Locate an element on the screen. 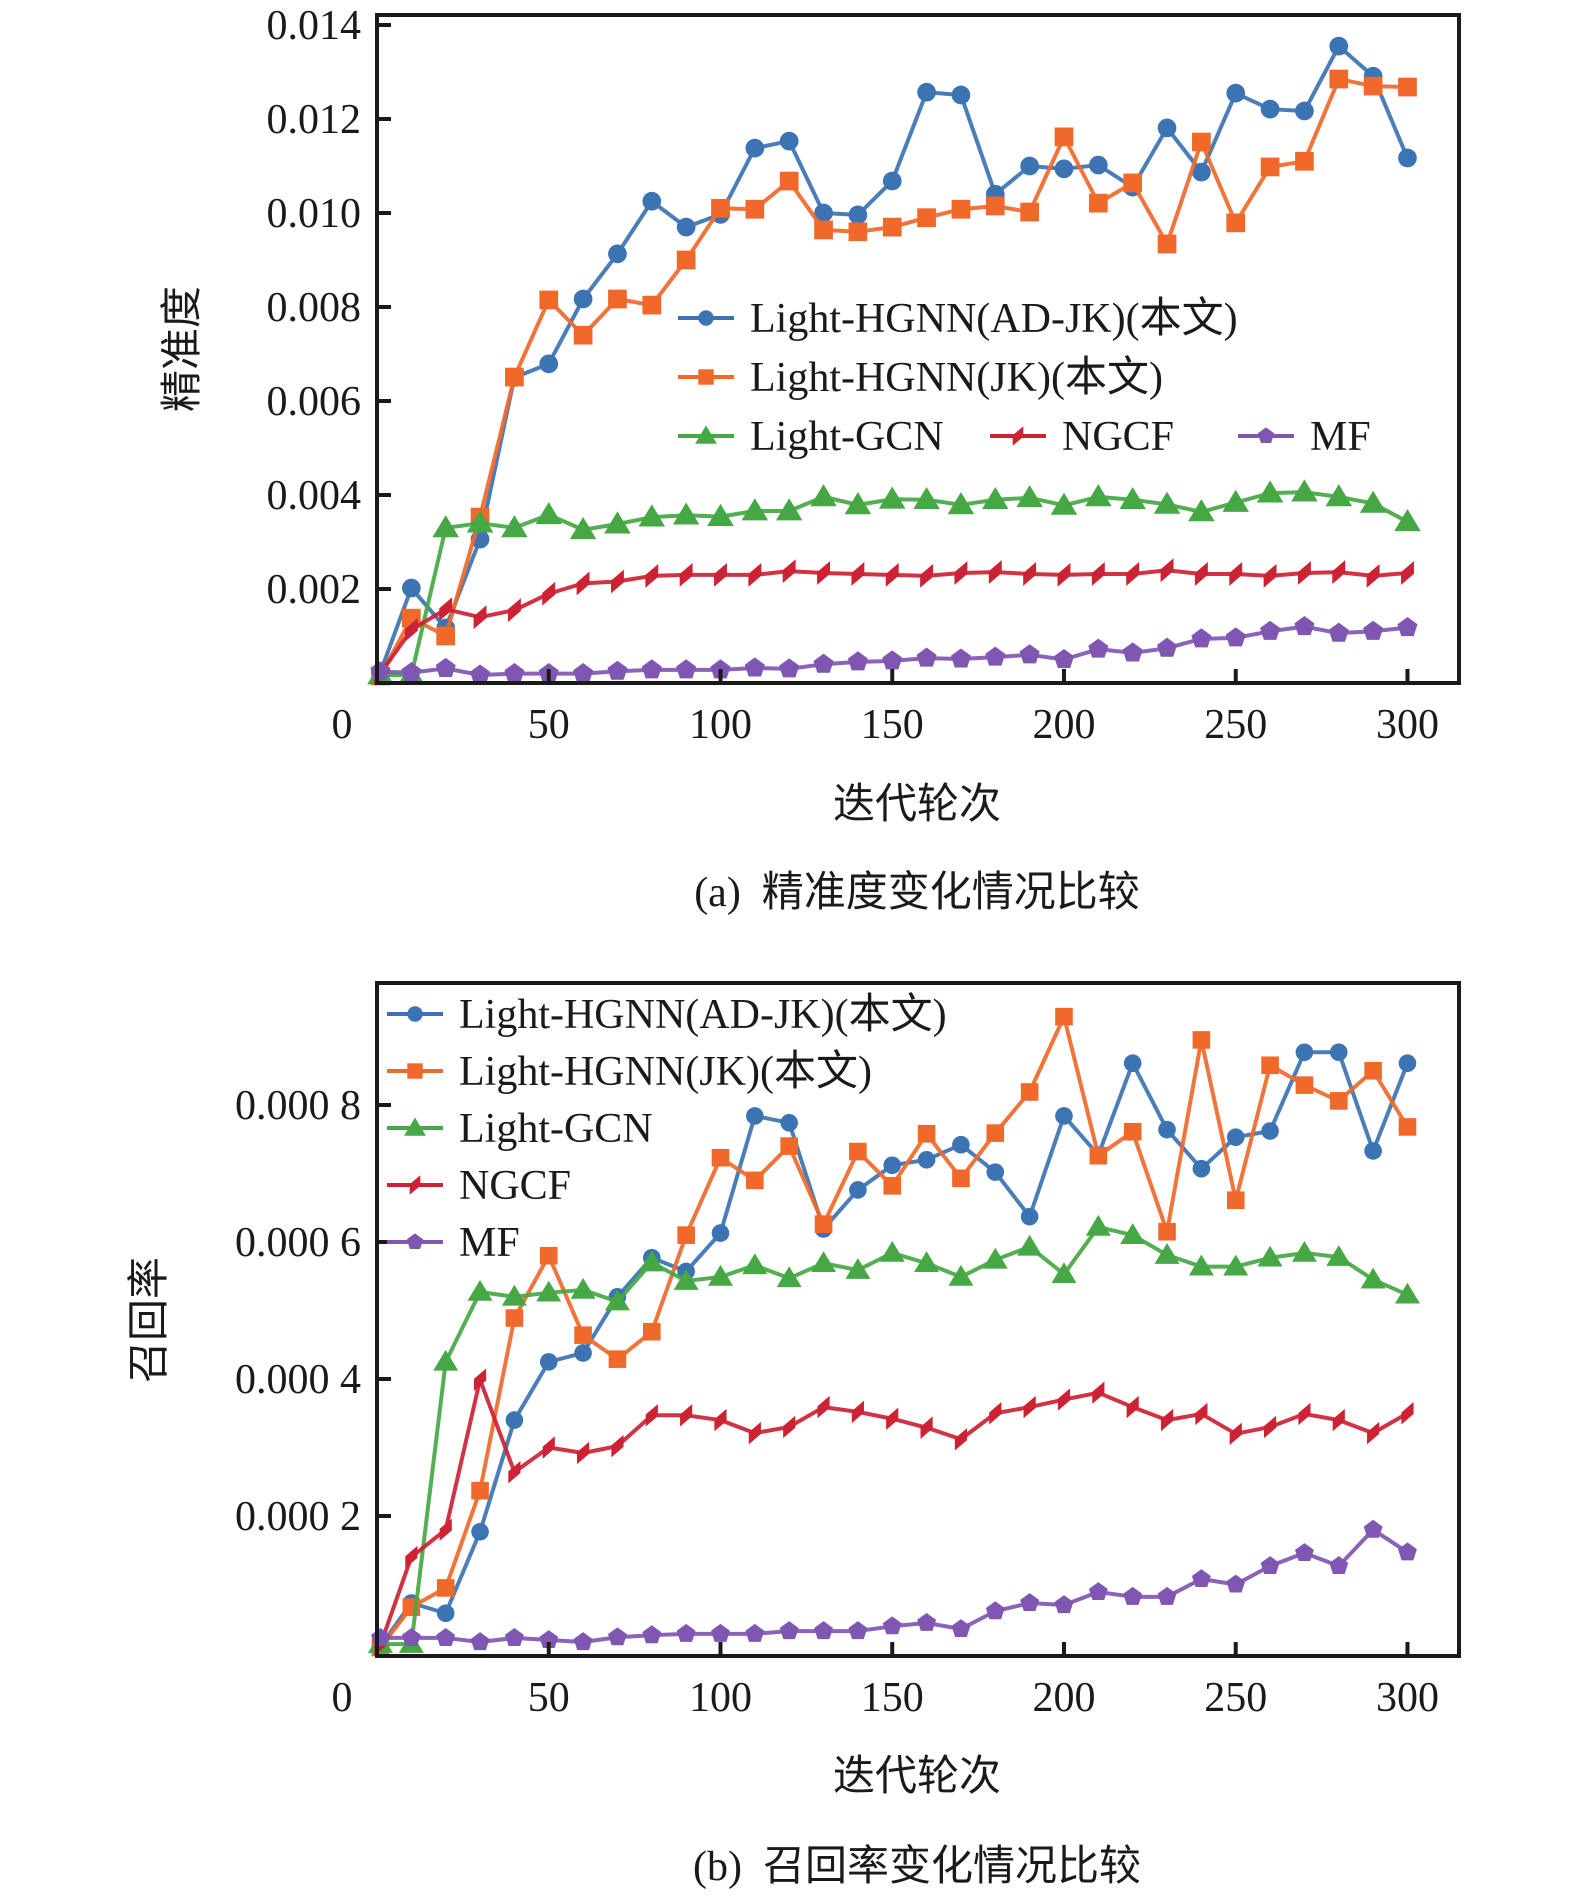 The image size is (1575, 1903). precision-y-ticks: 0.002 0.004 0.006 0.008 0.010 0.012 0.014 is located at coordinates (329, 308).